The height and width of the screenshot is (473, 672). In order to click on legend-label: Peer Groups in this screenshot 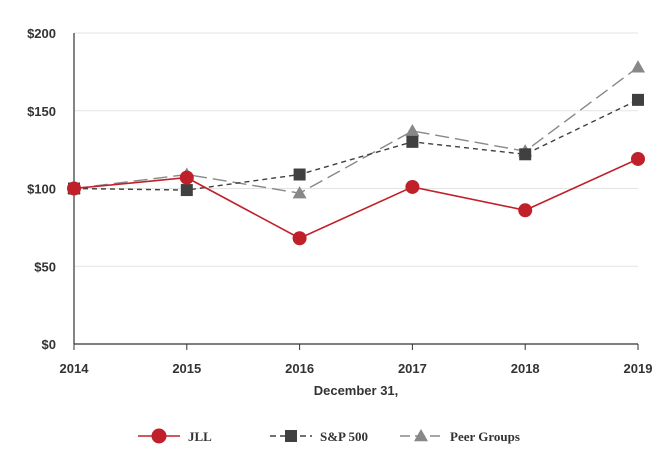, I will do `click(485, 436)`.